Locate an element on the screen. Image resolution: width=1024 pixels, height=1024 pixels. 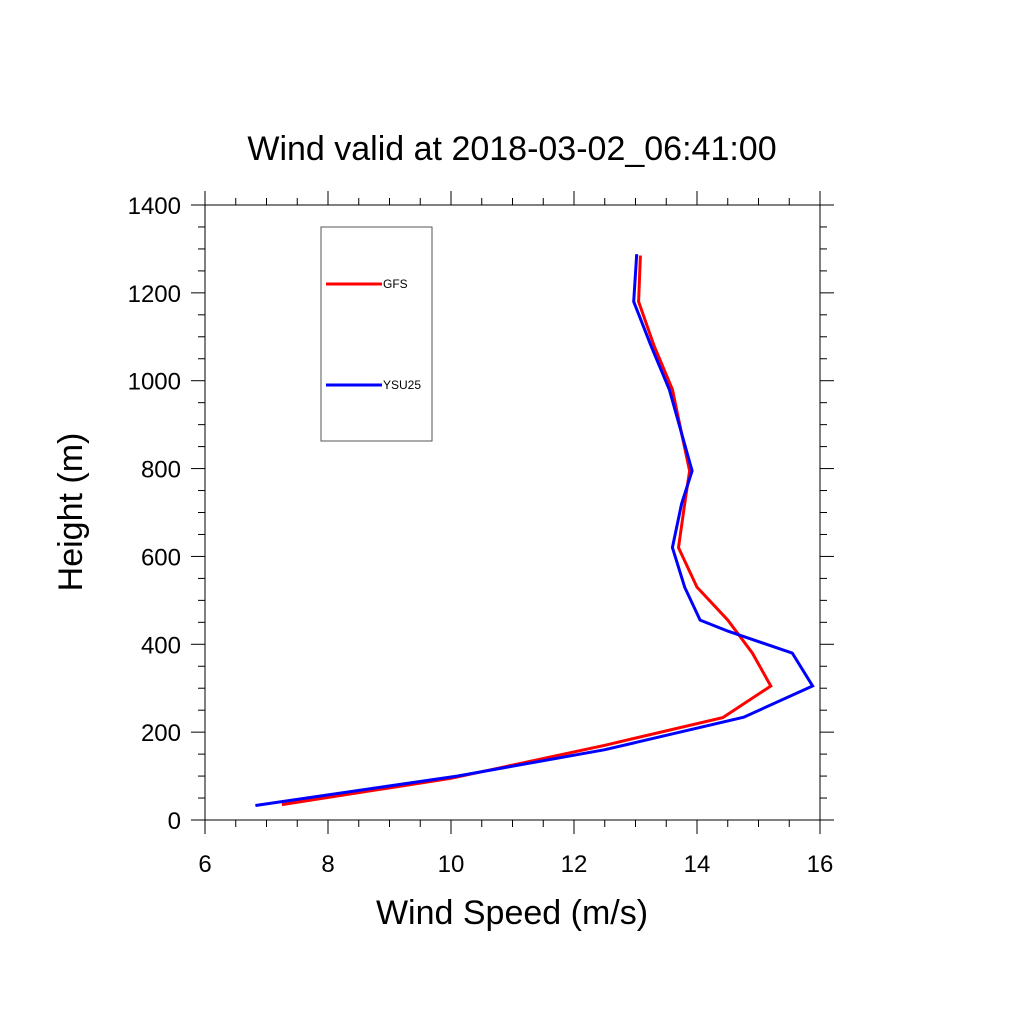
x-tick-label: 16 is located at coordinates (820, 864).